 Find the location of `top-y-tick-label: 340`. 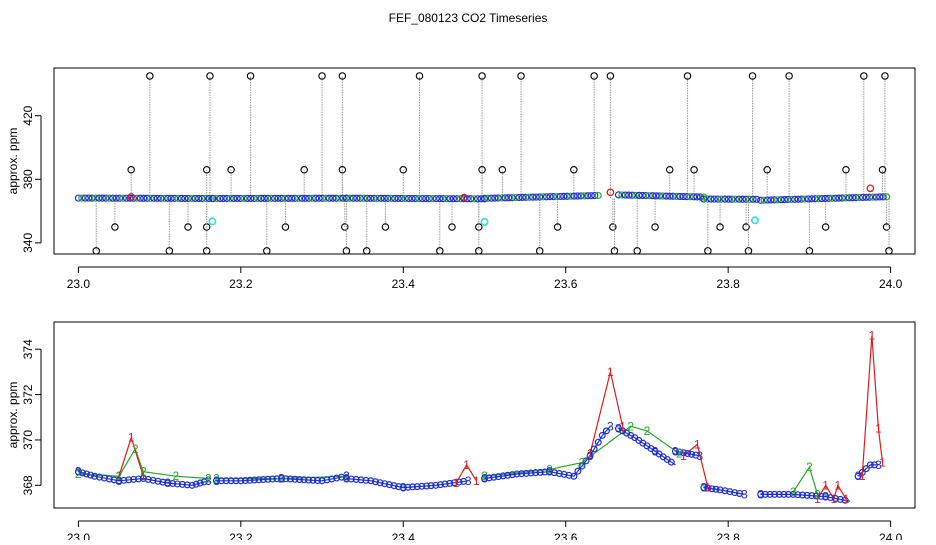

top-y-tick-label: 340 is located at coordinates (28, 243).